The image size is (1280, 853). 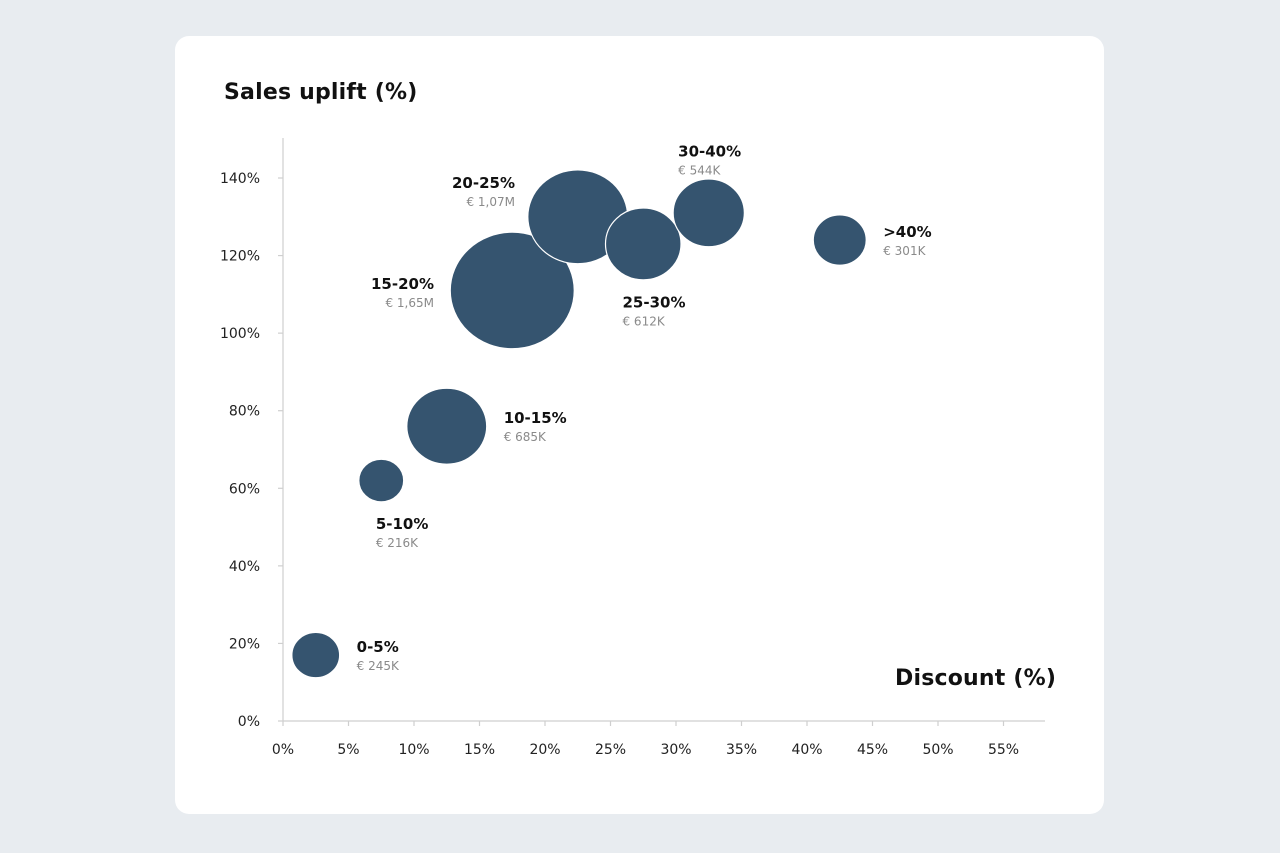 What do you see at coordinates (741, 750) in the screenshot?
I see `x-tick-label: 35%` at bounding box center [741, 750].